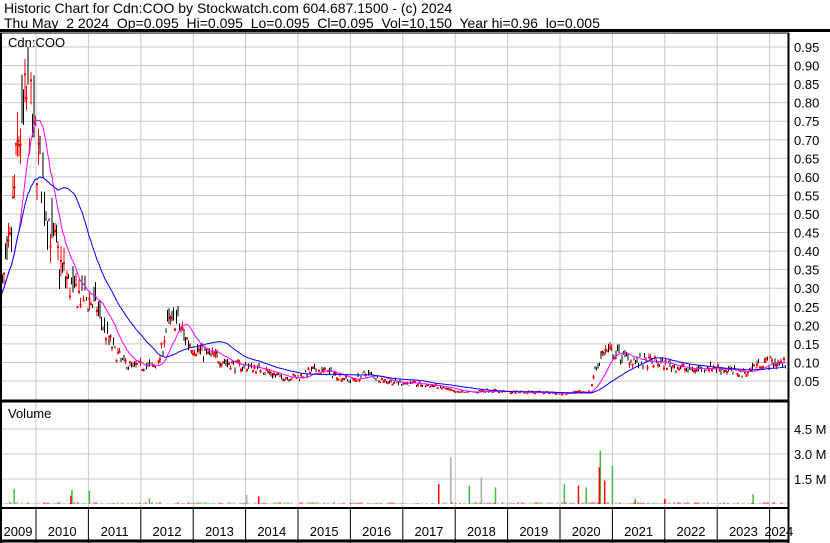 Image resolution: width=830 pixels, height=543 pixels. Describe the element at coordinates (806, 362) in the screenshot. I see `price-tick-label: 0.10` at that location.